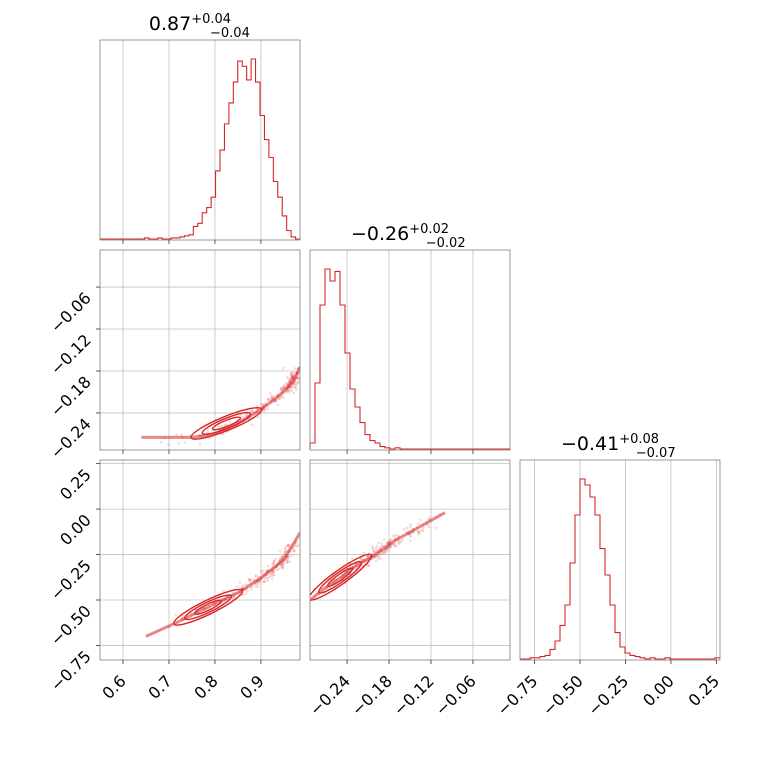 The image size is (760, 760). Describe the element at coordinates (170, 24) in the screenshot. I see `title-value: 0.87` at that location.